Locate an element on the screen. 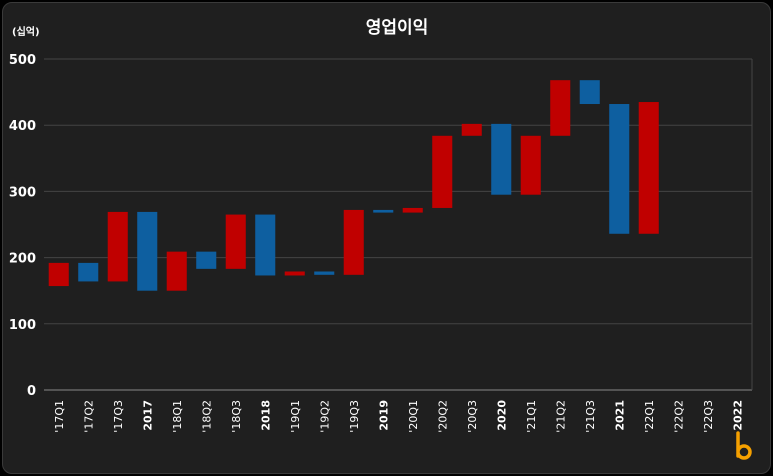 This screenshot has width=773, height=476. x-tick-label: 2019 is located at coordinates (383, 415).